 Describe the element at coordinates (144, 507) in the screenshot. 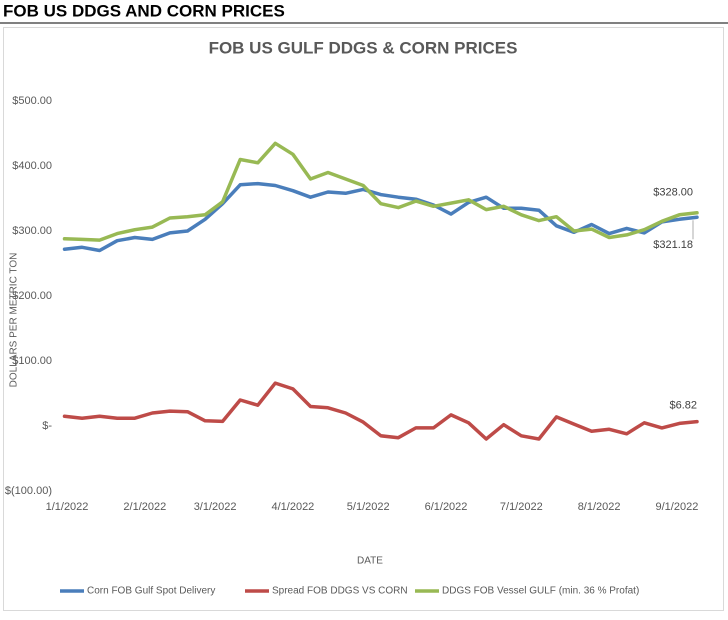

I see `x-tick-label: 2/1/2022` at that location.